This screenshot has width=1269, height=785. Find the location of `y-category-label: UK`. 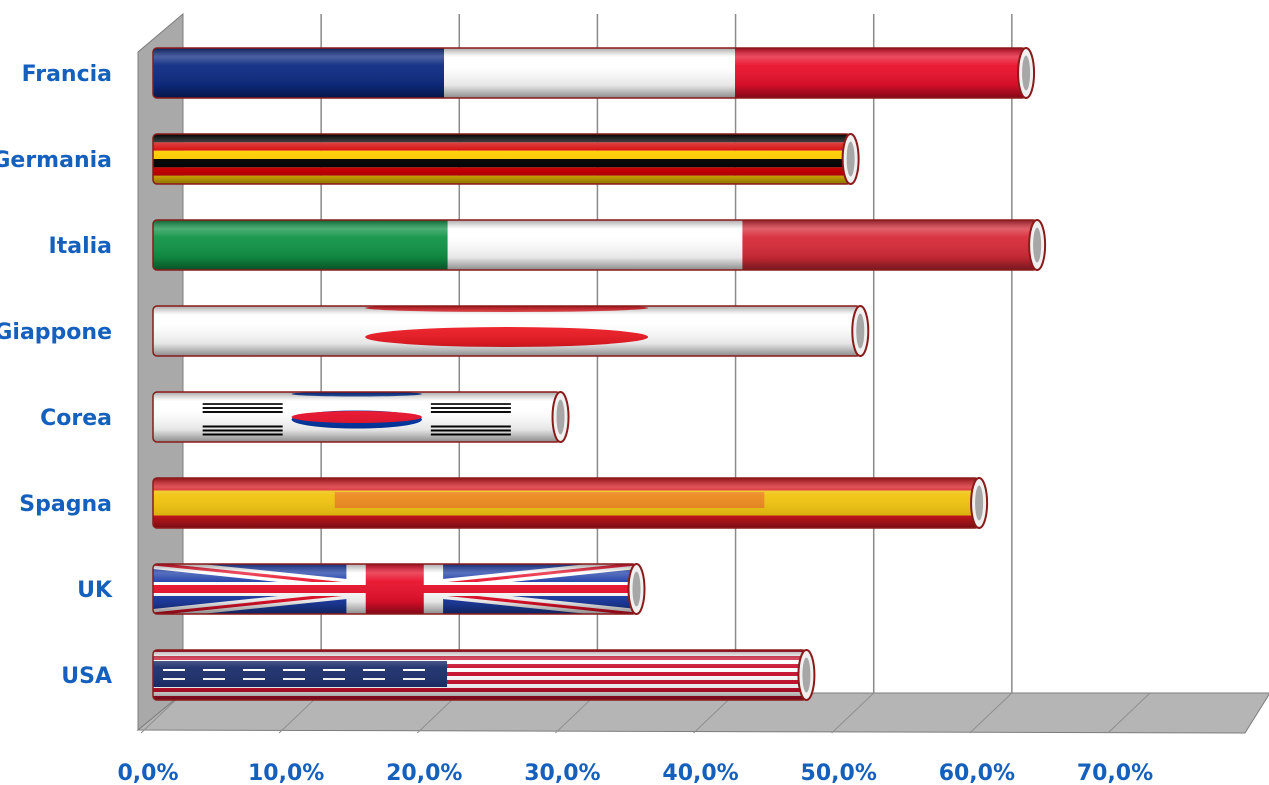

y-category-label: UK is located at coordinates (95, 590).